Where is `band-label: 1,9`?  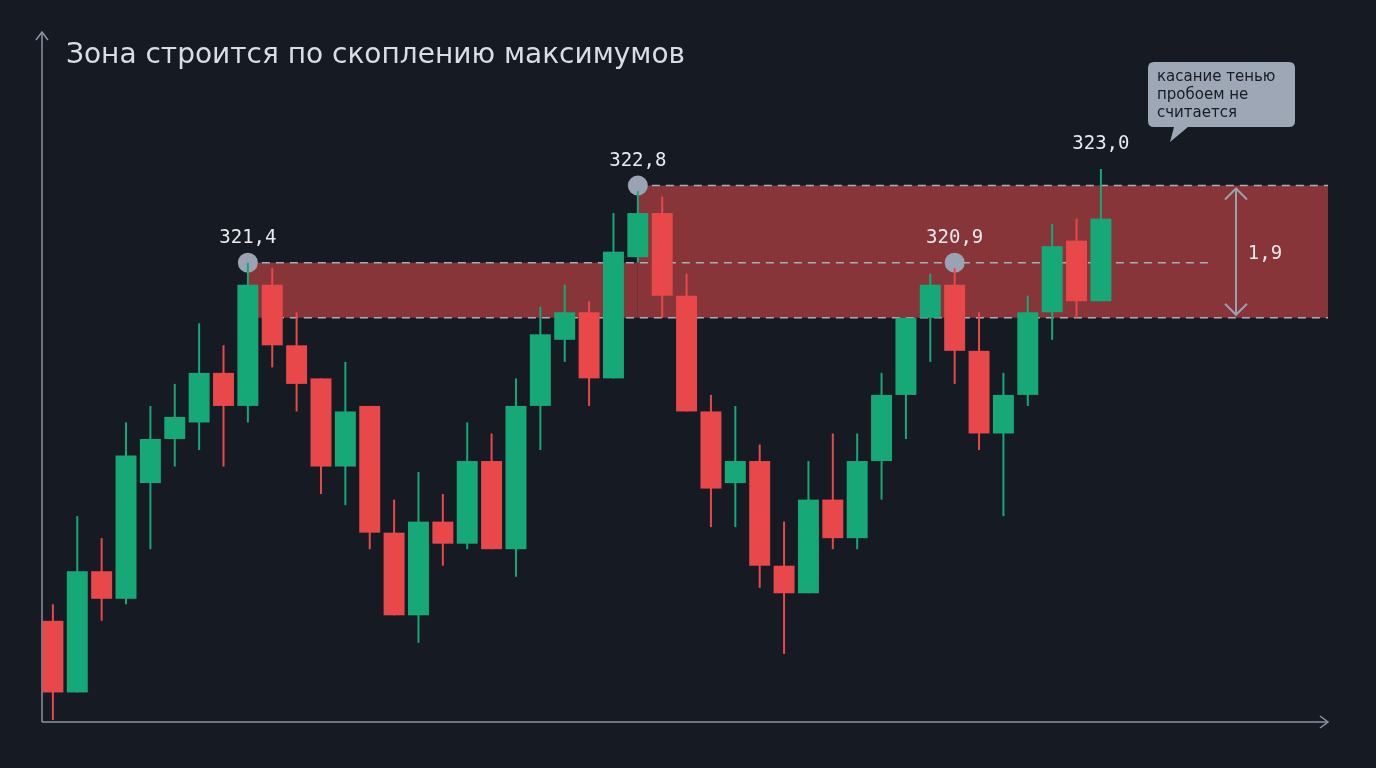 band-label: 1,9 is located at coordinates (1265, 251).